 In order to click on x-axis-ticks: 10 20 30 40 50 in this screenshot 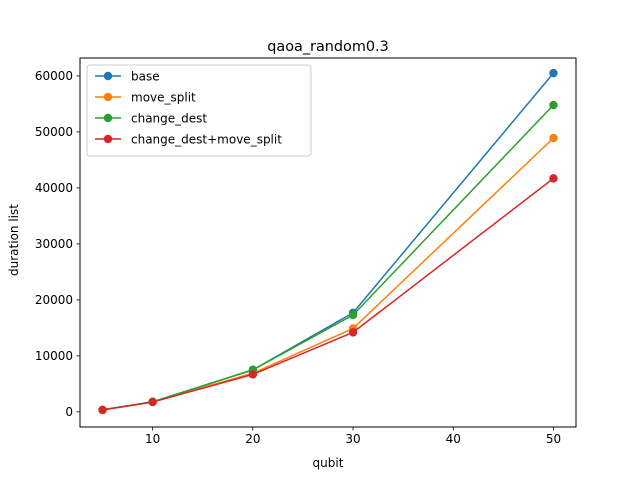, I will do `click(353, 436)`.